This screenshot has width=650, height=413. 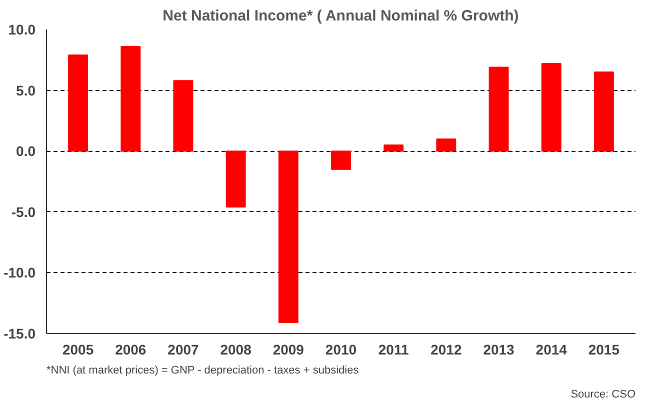 I want to click on x-tick-label: 2010, so click(x=341, y=350).